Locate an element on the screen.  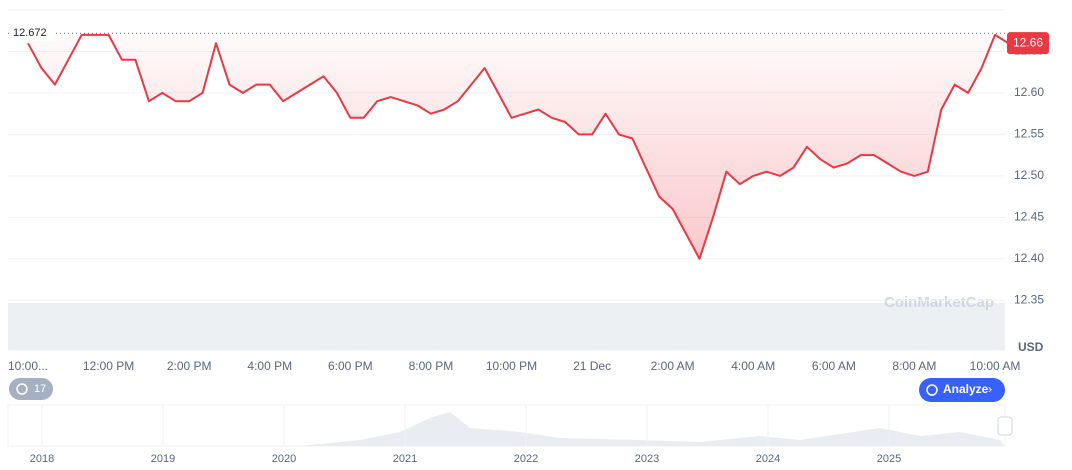
navigator-year: 2023 is located at coordinates (647, 459).